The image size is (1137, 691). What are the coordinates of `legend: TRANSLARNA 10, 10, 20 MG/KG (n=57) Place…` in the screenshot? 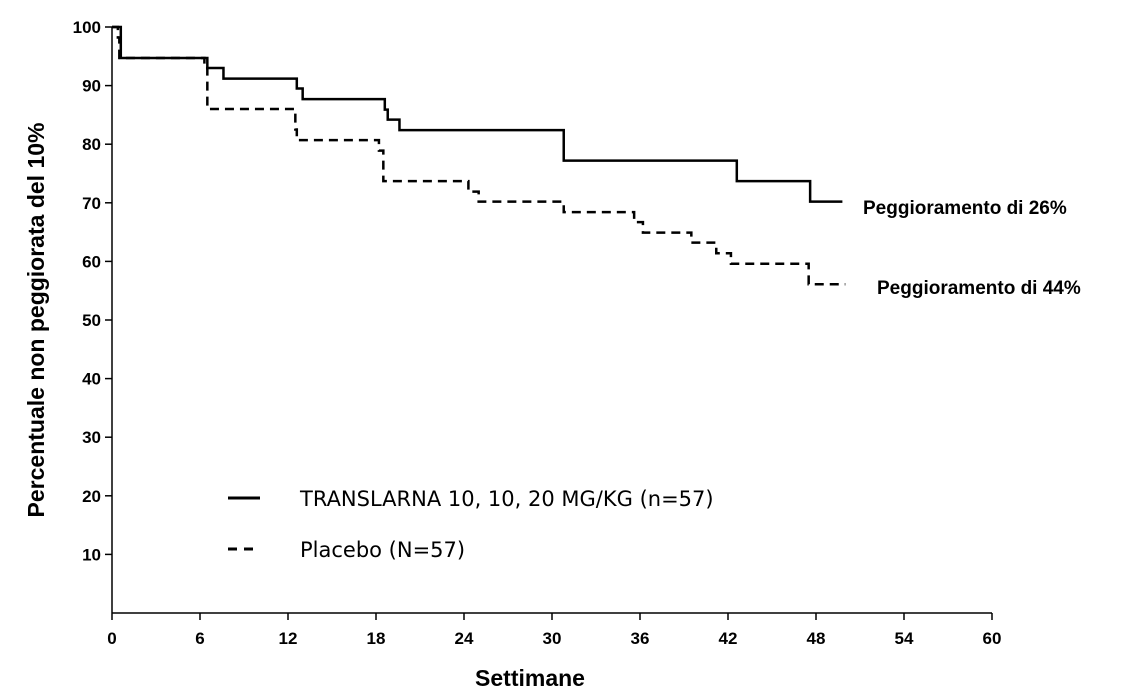 It's located at (471, 524).